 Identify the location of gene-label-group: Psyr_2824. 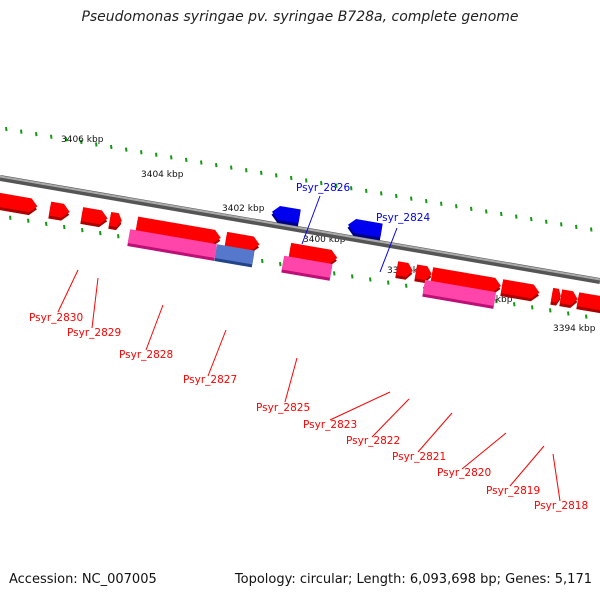
(403, 242).